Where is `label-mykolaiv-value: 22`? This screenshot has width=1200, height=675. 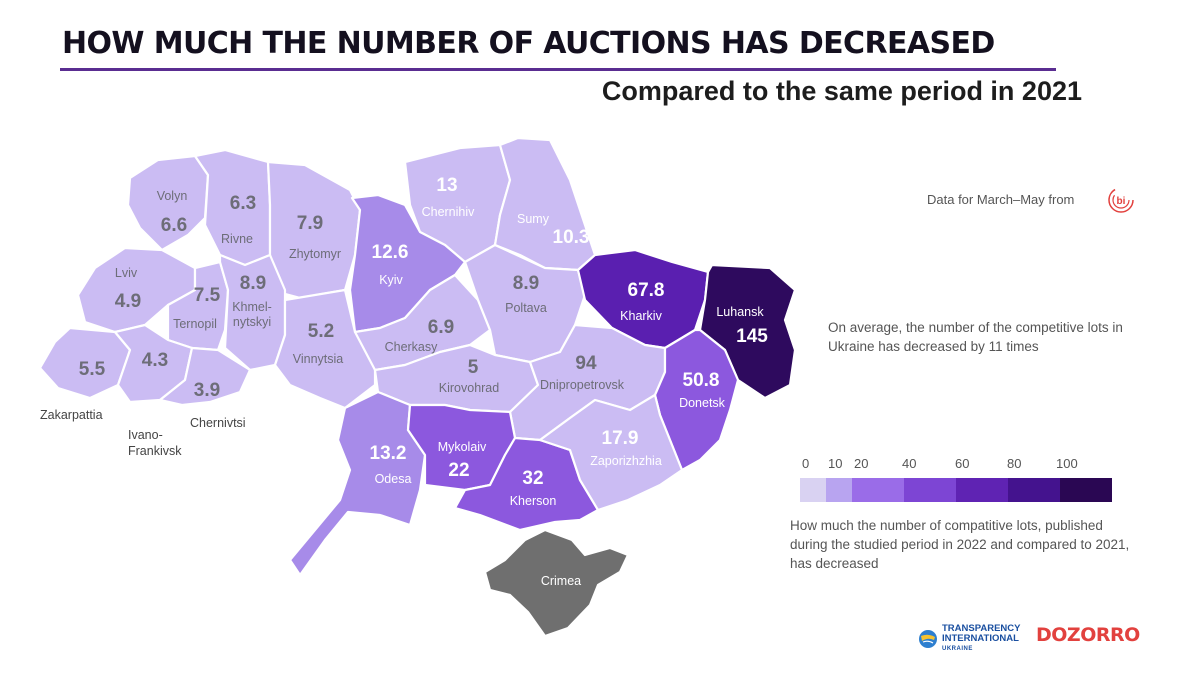 label-mykolaiv-value: 22 is located at coordinates (458, 470).